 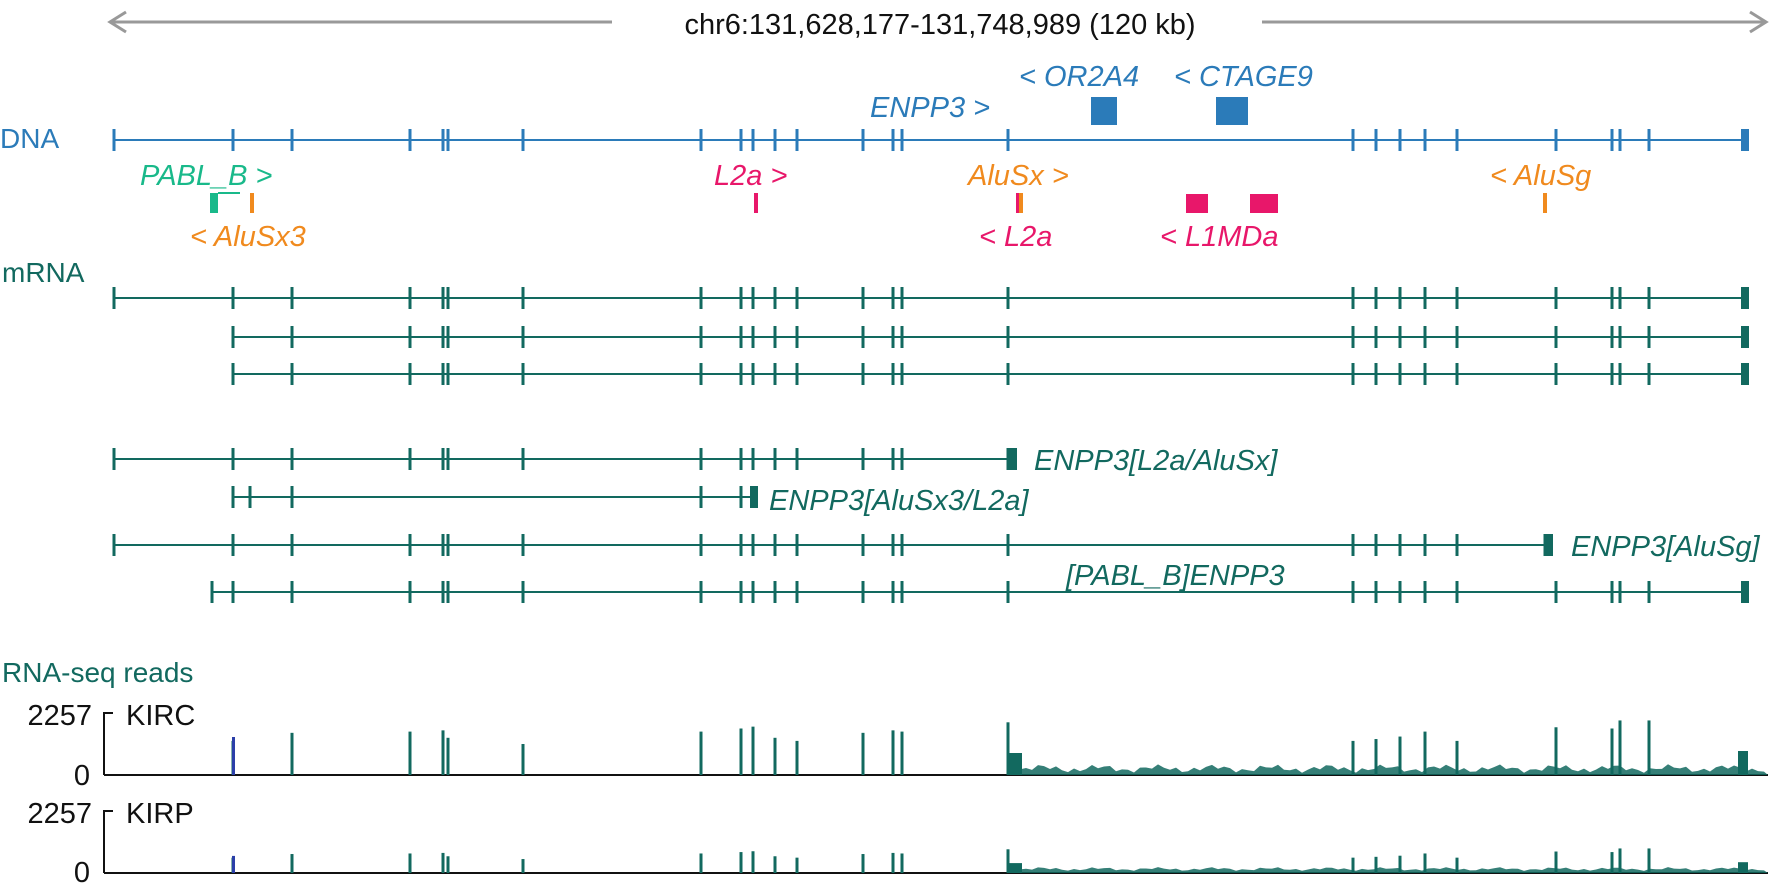 What do you see at coordinates (750, 176) in the screenshot?
I see `repeat-label-l2a-sense: L2a >` at bounding box center [750, 176].